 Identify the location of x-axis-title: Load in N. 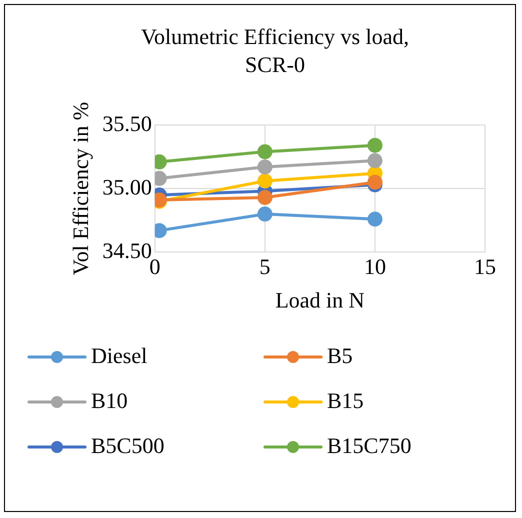
(320, 300).